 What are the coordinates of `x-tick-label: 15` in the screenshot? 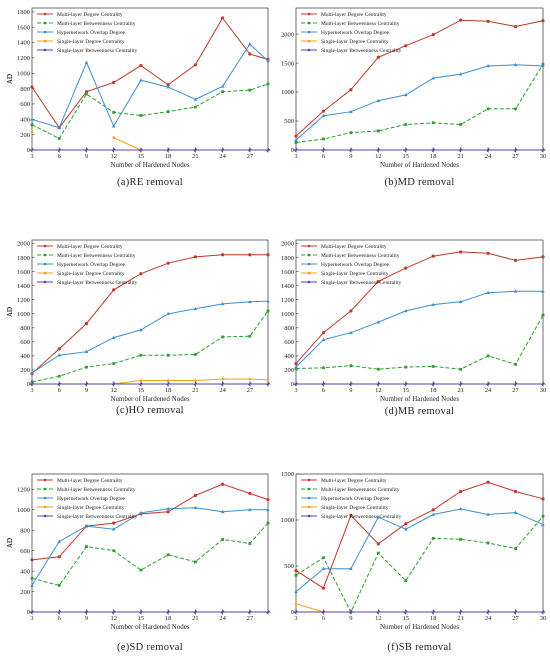 It's located at (141, 156).